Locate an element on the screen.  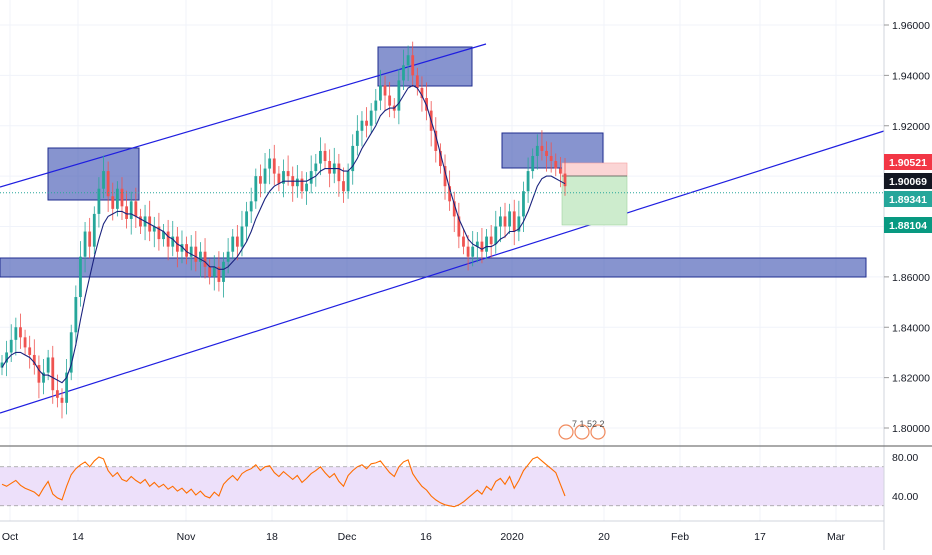
channel-upper-line is located at coordinates (243, 115).